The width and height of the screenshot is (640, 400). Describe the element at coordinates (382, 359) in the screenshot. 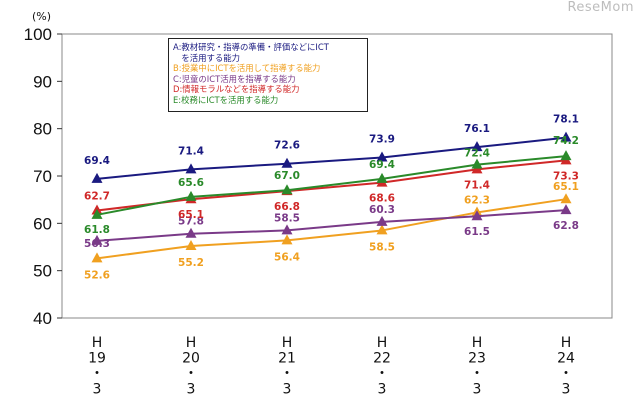

I see `x-tick-label: 22` at that location.